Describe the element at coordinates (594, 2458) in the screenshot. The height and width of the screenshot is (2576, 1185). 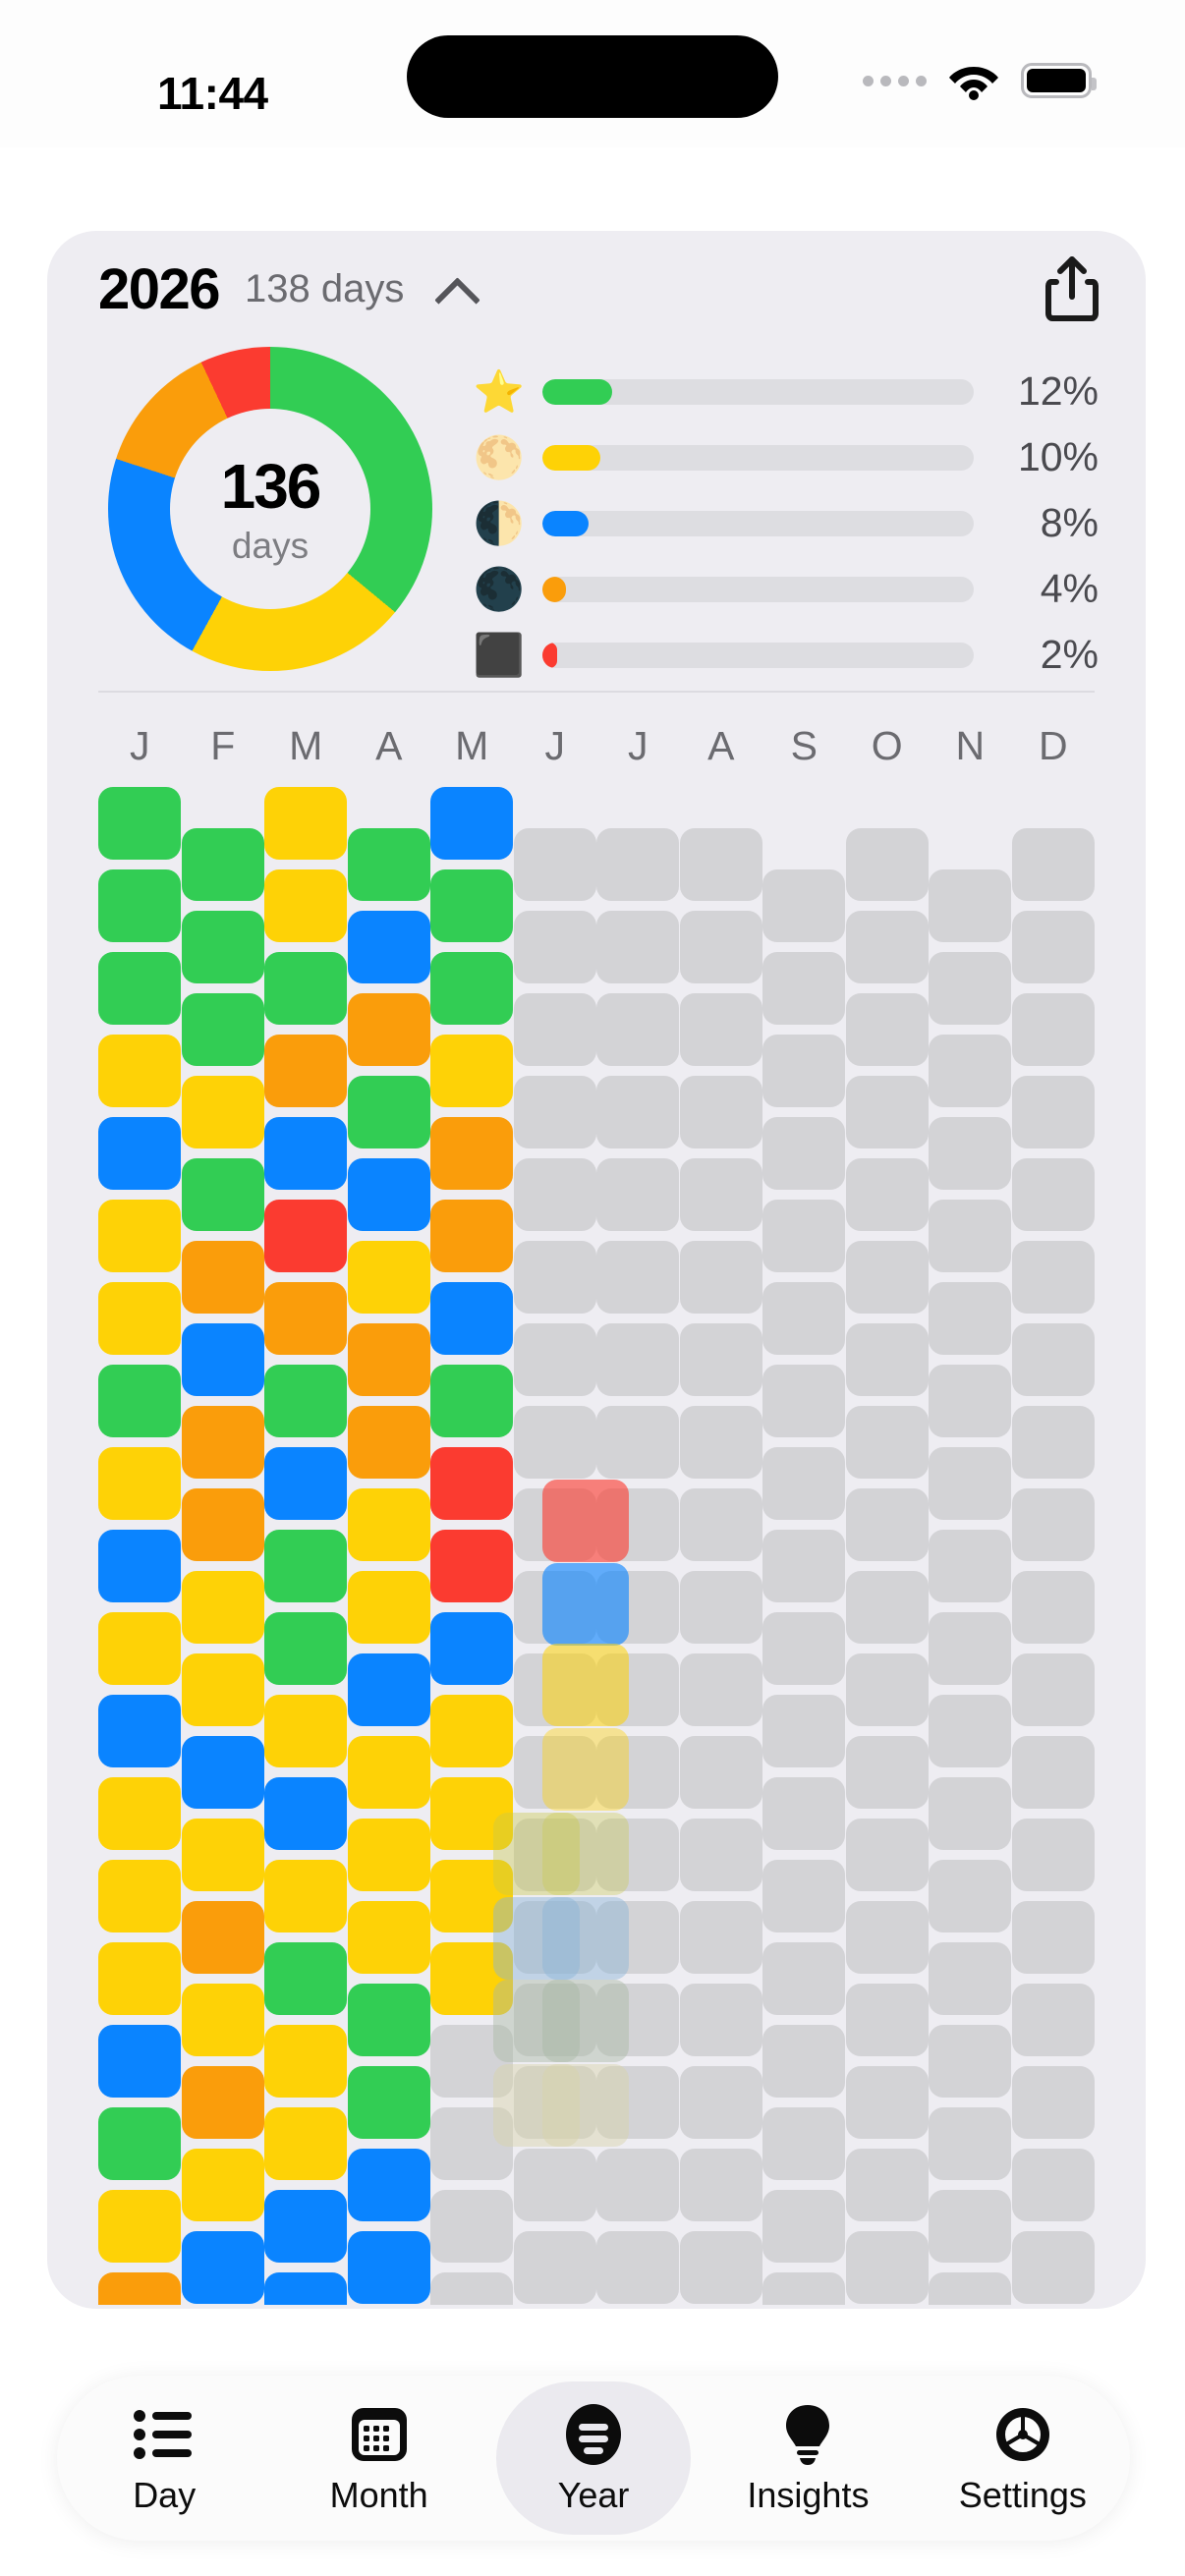
I see `tab-year: Year` at that location.